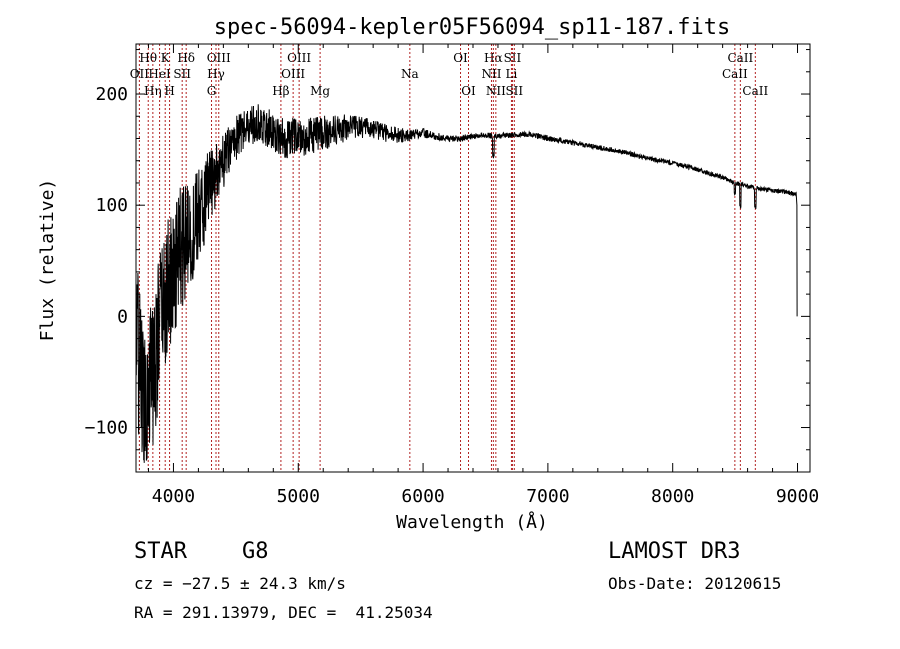 The image size is (900, 649). I want to click on object-subclass: G8, so click(255, 551).